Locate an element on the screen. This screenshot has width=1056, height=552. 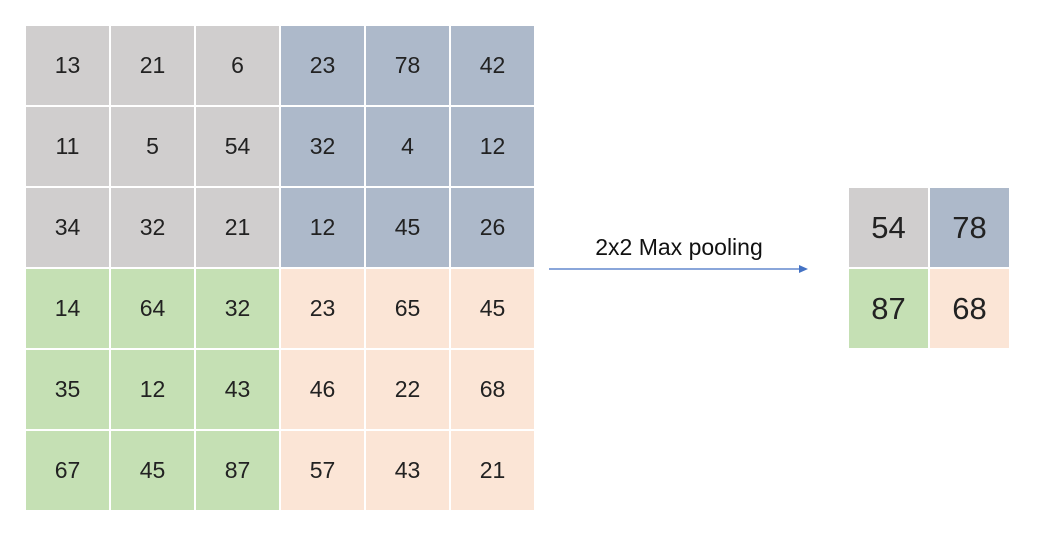
input-matrix-cell: 57 is located at coordinates (322, 470).